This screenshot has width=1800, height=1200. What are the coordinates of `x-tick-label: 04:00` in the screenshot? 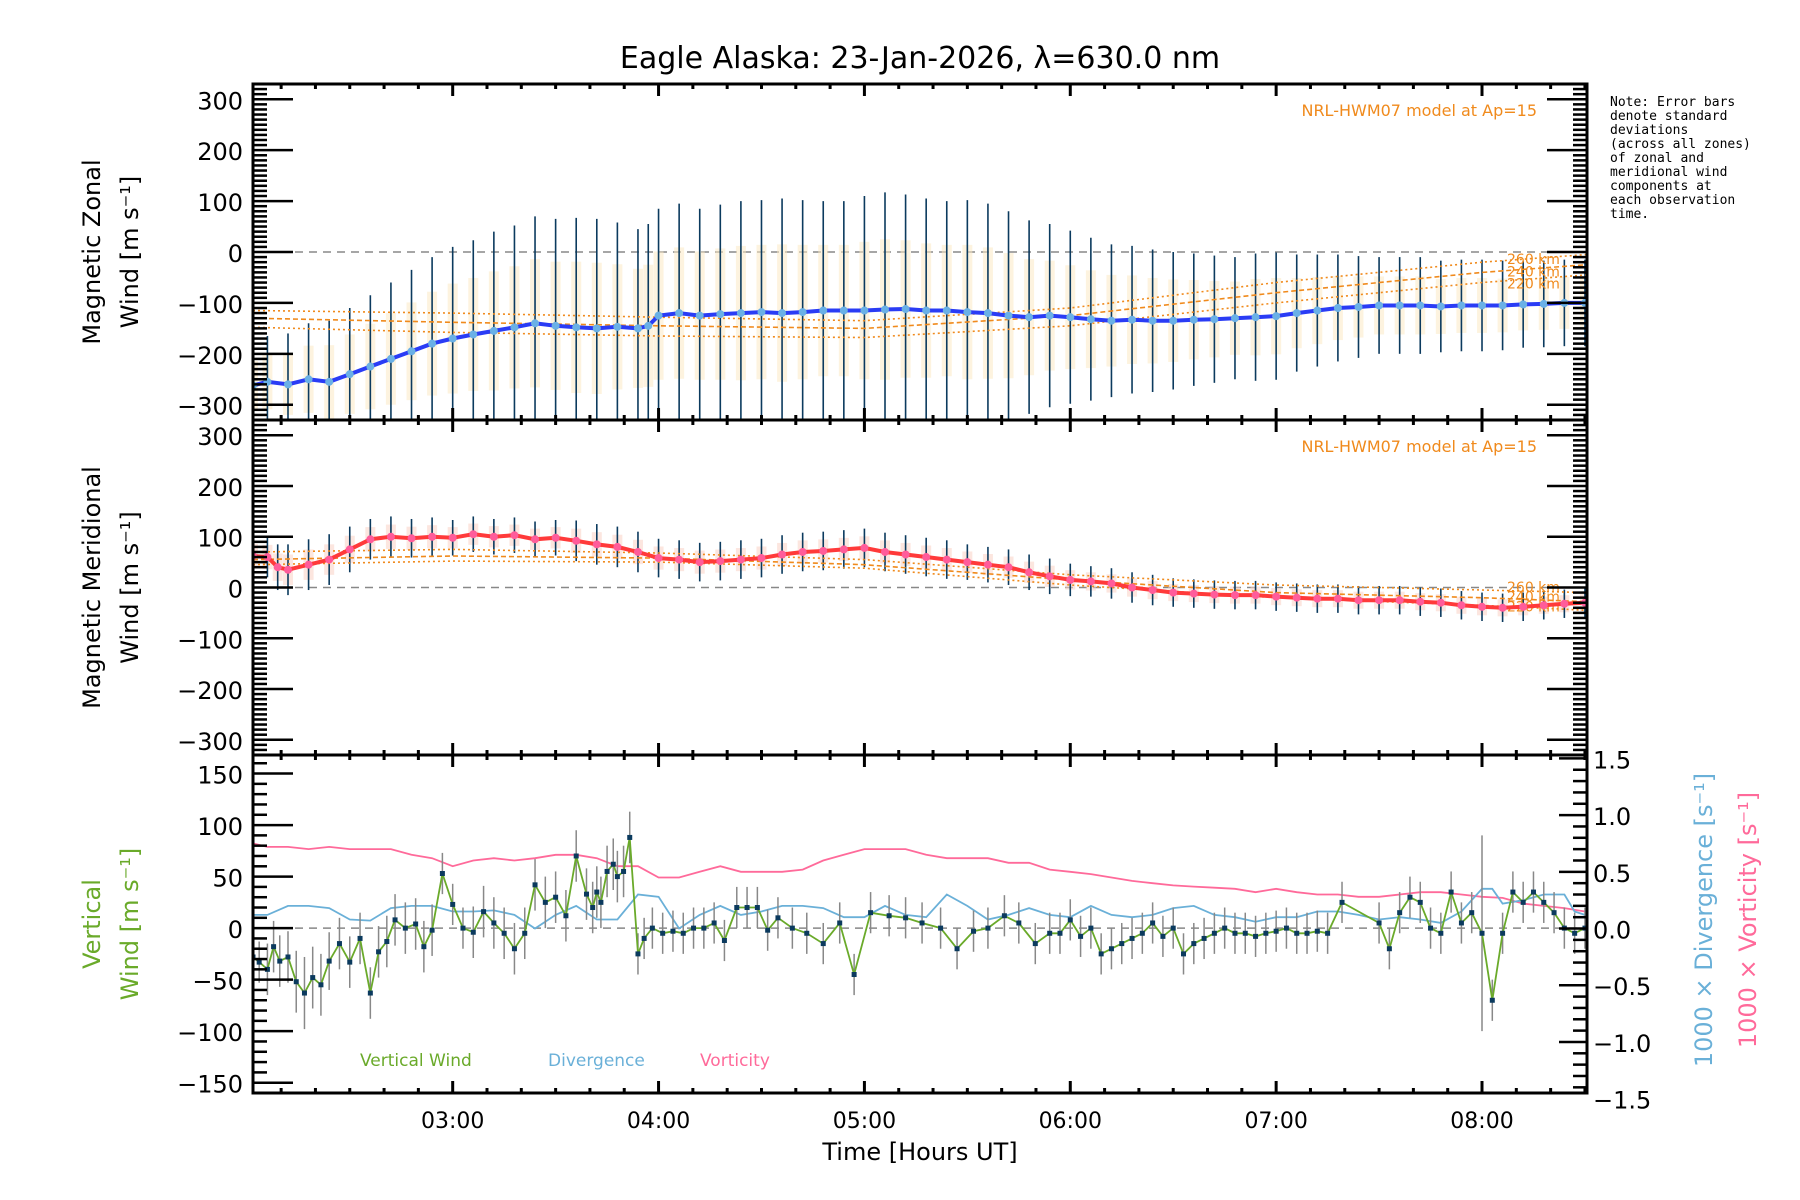 It's located at (658, 1121).